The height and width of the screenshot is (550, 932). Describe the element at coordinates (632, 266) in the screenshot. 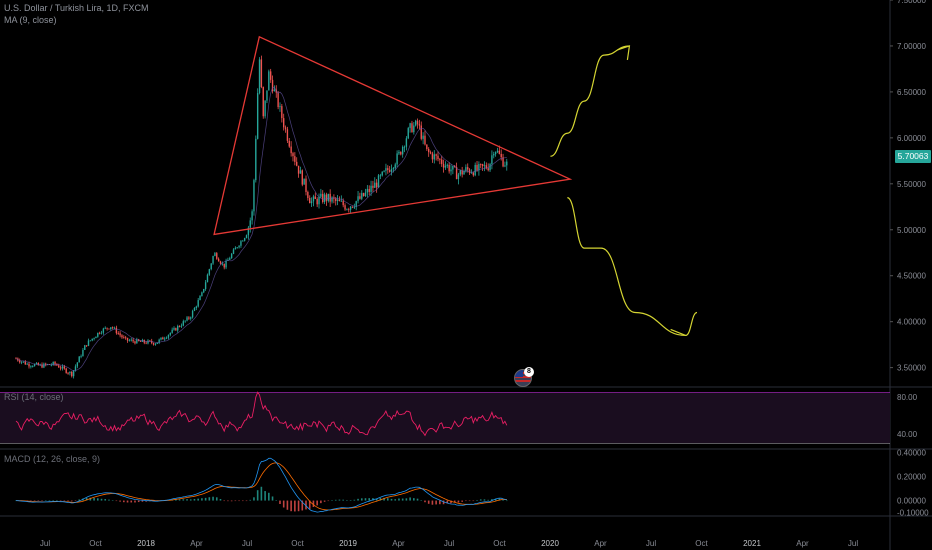

I see `bearish-projection-path` at that location.